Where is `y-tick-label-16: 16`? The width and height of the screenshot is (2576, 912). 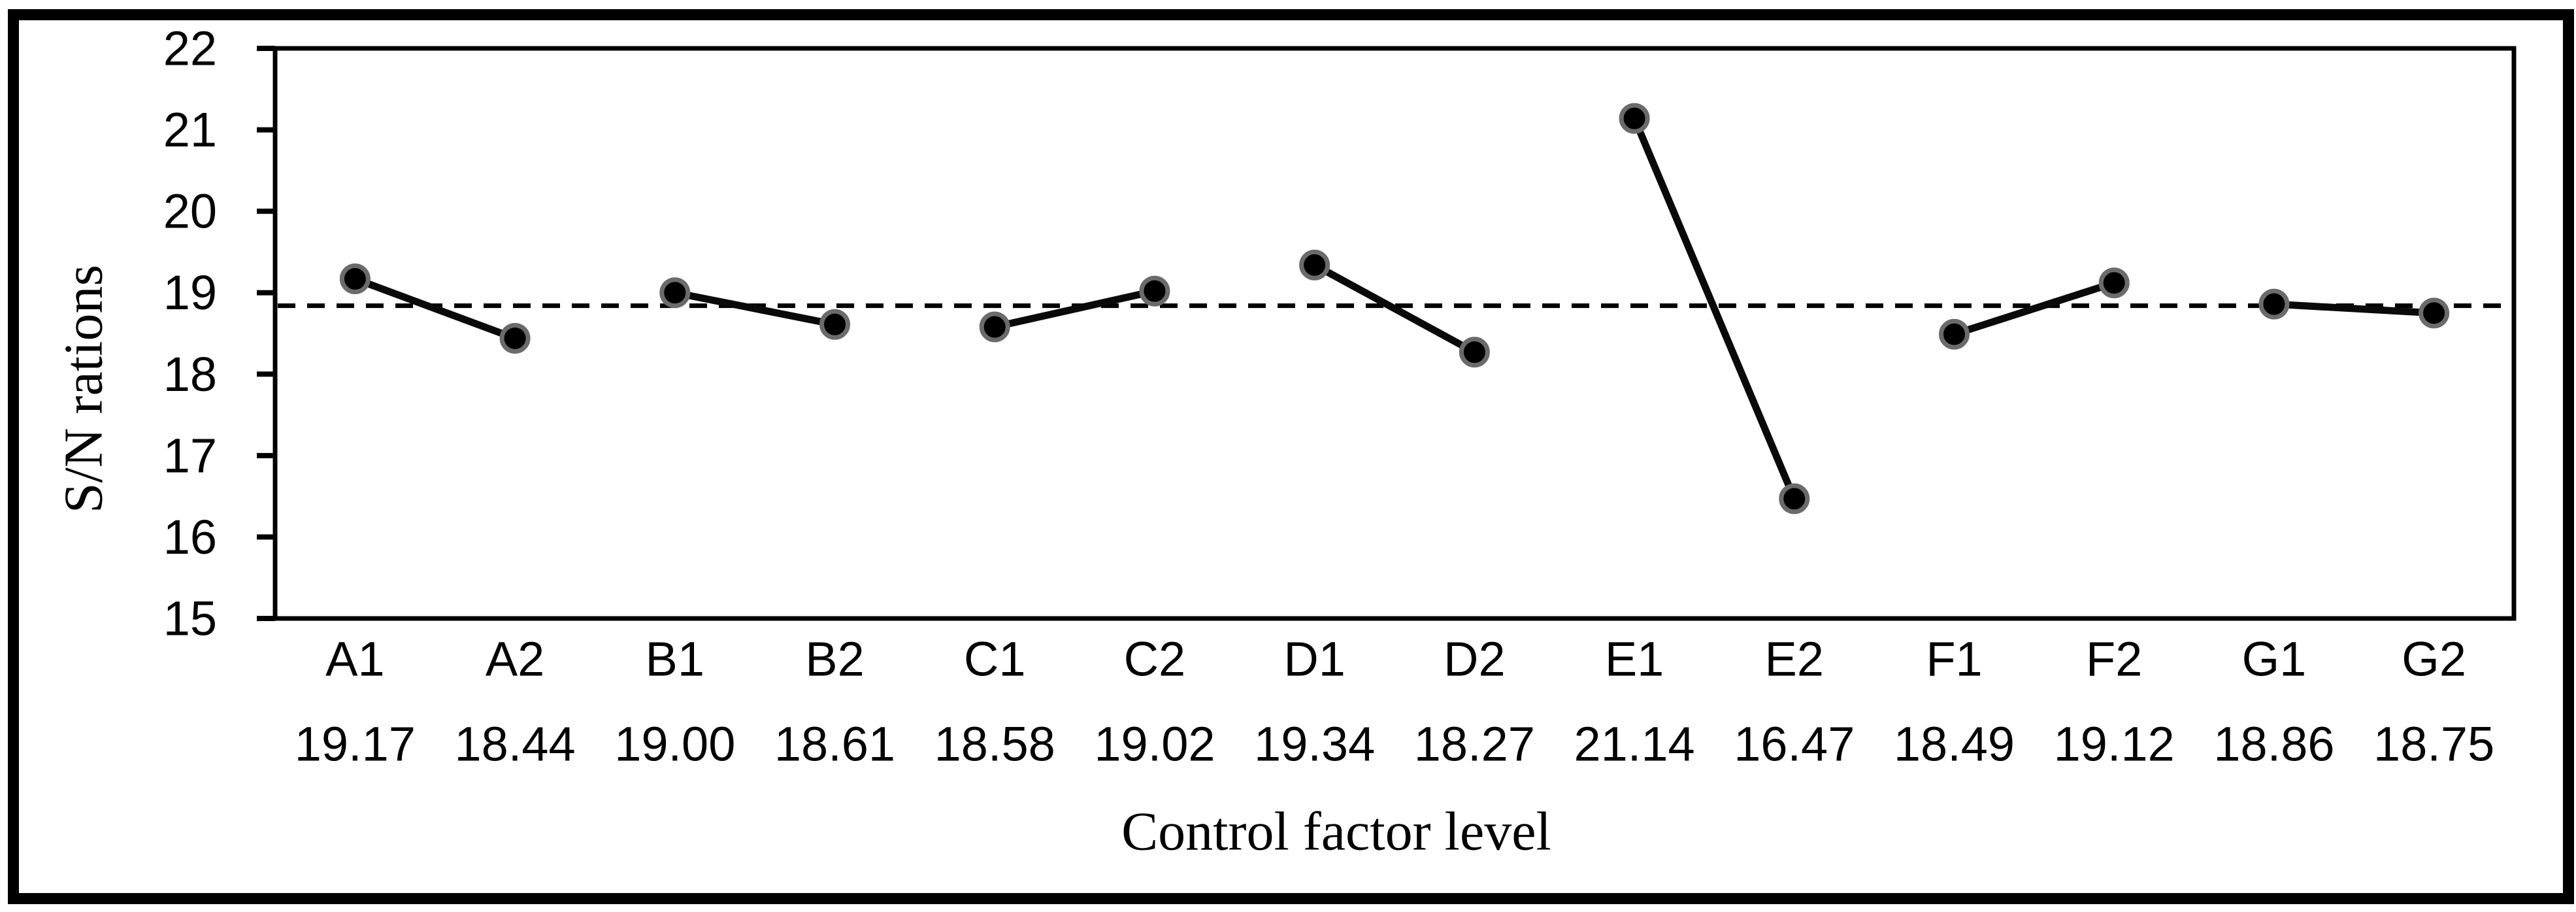
y-tick-label-16: 16 is located at coordinates (190, 537).